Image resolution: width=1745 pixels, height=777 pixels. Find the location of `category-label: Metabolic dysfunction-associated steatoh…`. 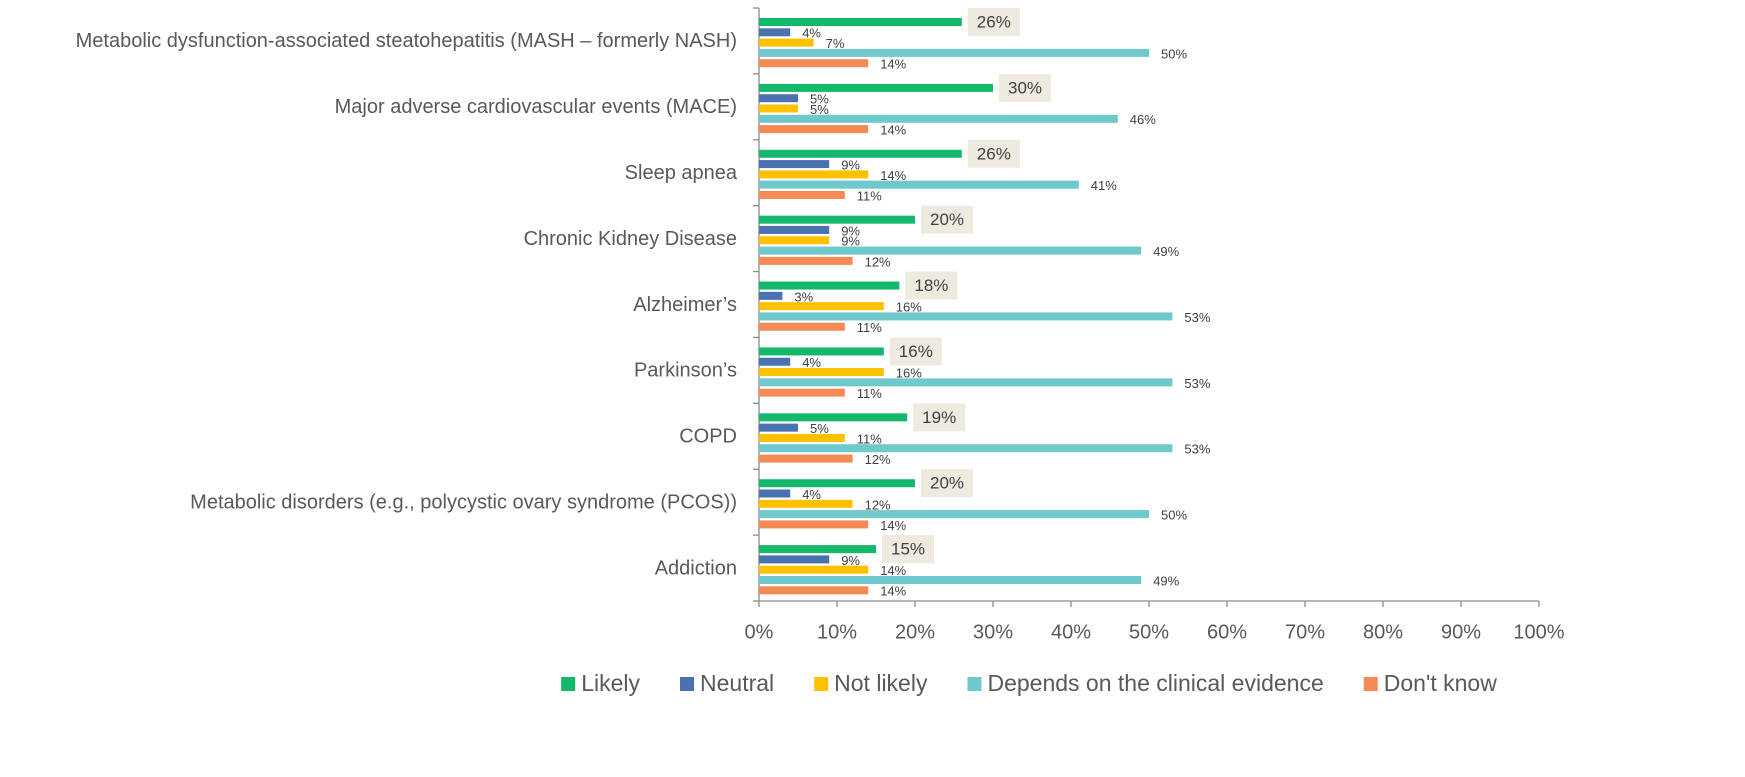

category-label: Metabolic dysfunction-associated steatoh… is located at coordinates (406, 41).